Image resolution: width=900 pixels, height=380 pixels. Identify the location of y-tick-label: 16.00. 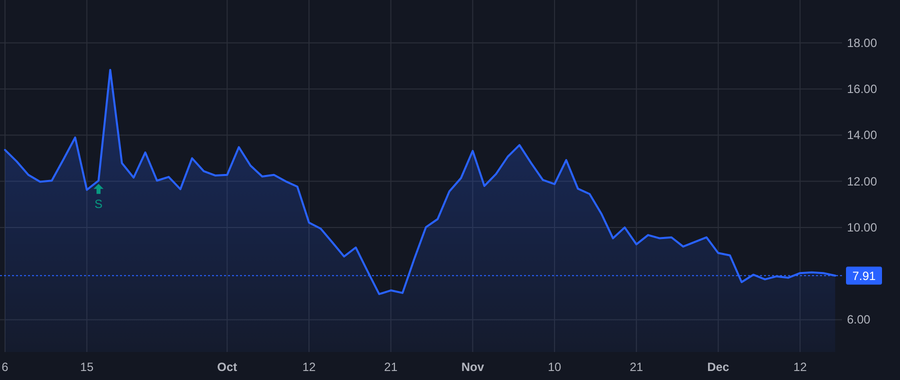
(862, 89).